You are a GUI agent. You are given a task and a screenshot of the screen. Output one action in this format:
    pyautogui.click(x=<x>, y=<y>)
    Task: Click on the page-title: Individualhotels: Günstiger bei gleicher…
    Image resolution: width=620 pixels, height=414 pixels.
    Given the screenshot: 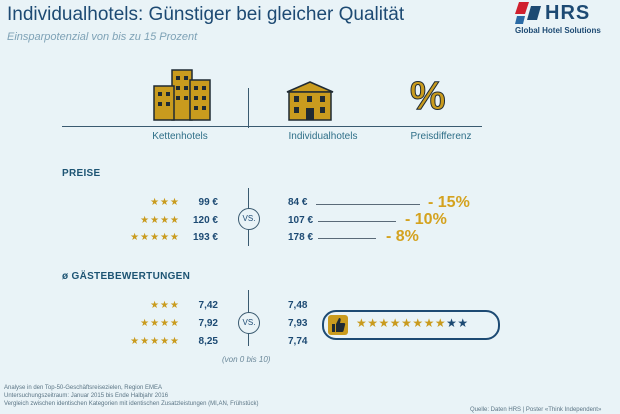 What is the action you would take?
    pyautogui.click(x=206, y=14)
    